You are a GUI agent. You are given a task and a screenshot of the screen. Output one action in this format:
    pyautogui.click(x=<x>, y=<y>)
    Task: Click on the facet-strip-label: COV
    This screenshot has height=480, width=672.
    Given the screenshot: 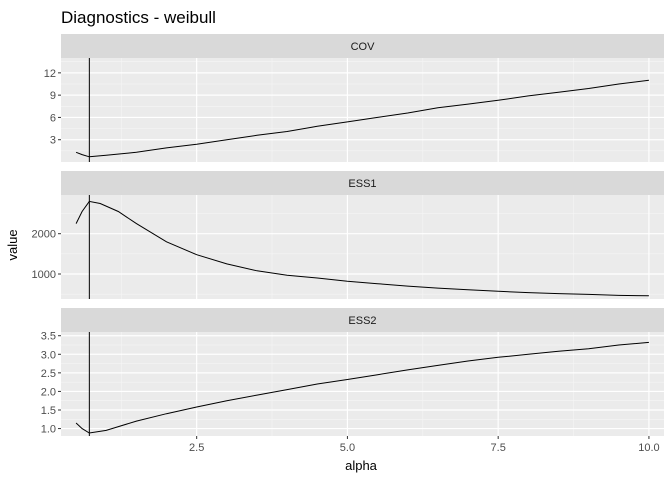 What is the action you would take?
    pyautogui.click(x=363, y=47)
    